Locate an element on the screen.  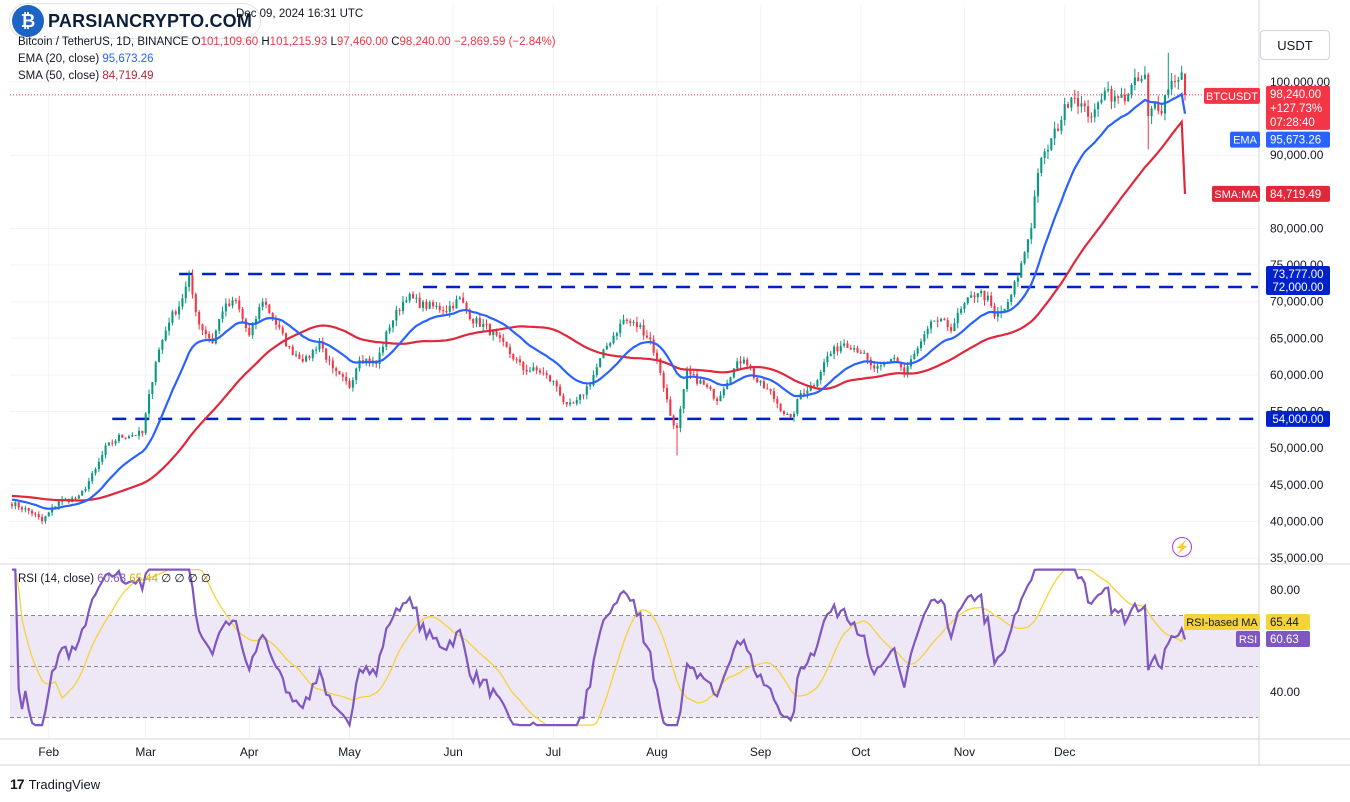
ema-legend: EMA (20, close) 95,673.26 is located at coordinates (86, 59).